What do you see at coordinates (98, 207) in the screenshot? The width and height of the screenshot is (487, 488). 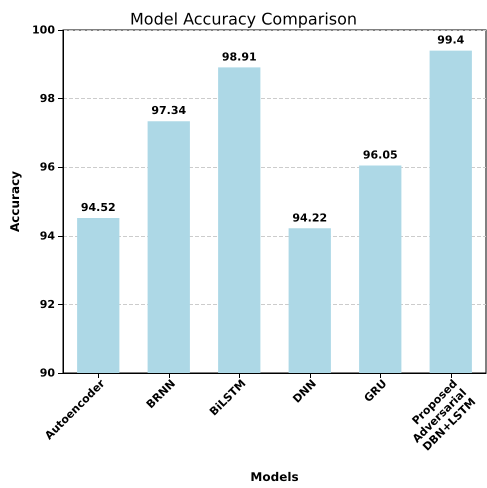 I see `data-label: 94.52` at bounding box center [98, 207].